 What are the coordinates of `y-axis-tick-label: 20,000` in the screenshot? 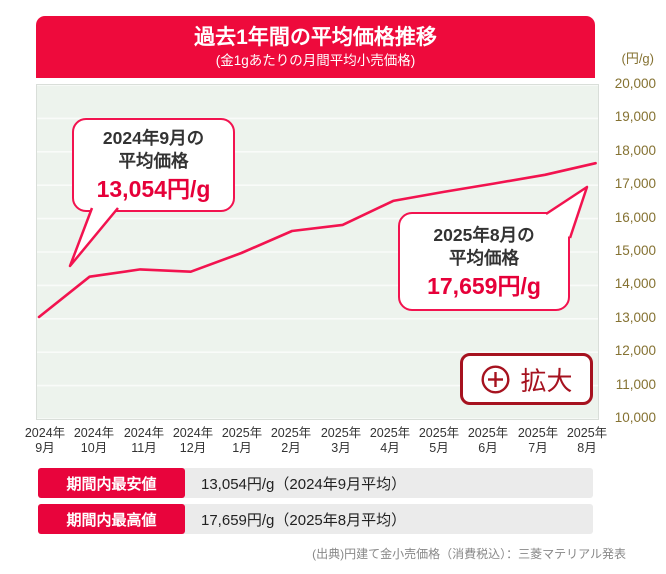 It's located at (635, 83).